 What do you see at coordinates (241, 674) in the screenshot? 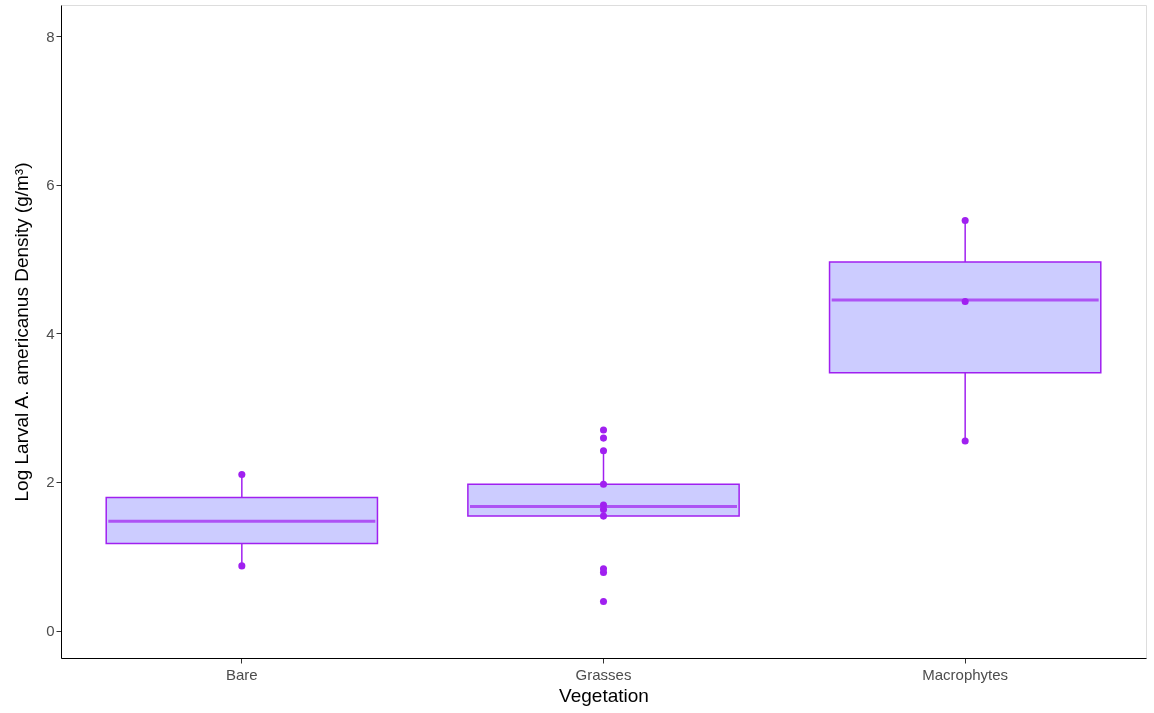
I see `x-tick-label: Bare` at bounding box center [241, 674].